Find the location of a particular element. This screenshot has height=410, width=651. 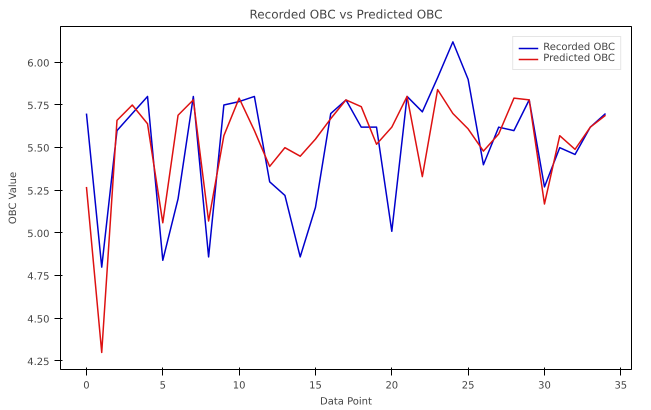

legend-label: Recorded OBC is located at coordinates (579, 47).